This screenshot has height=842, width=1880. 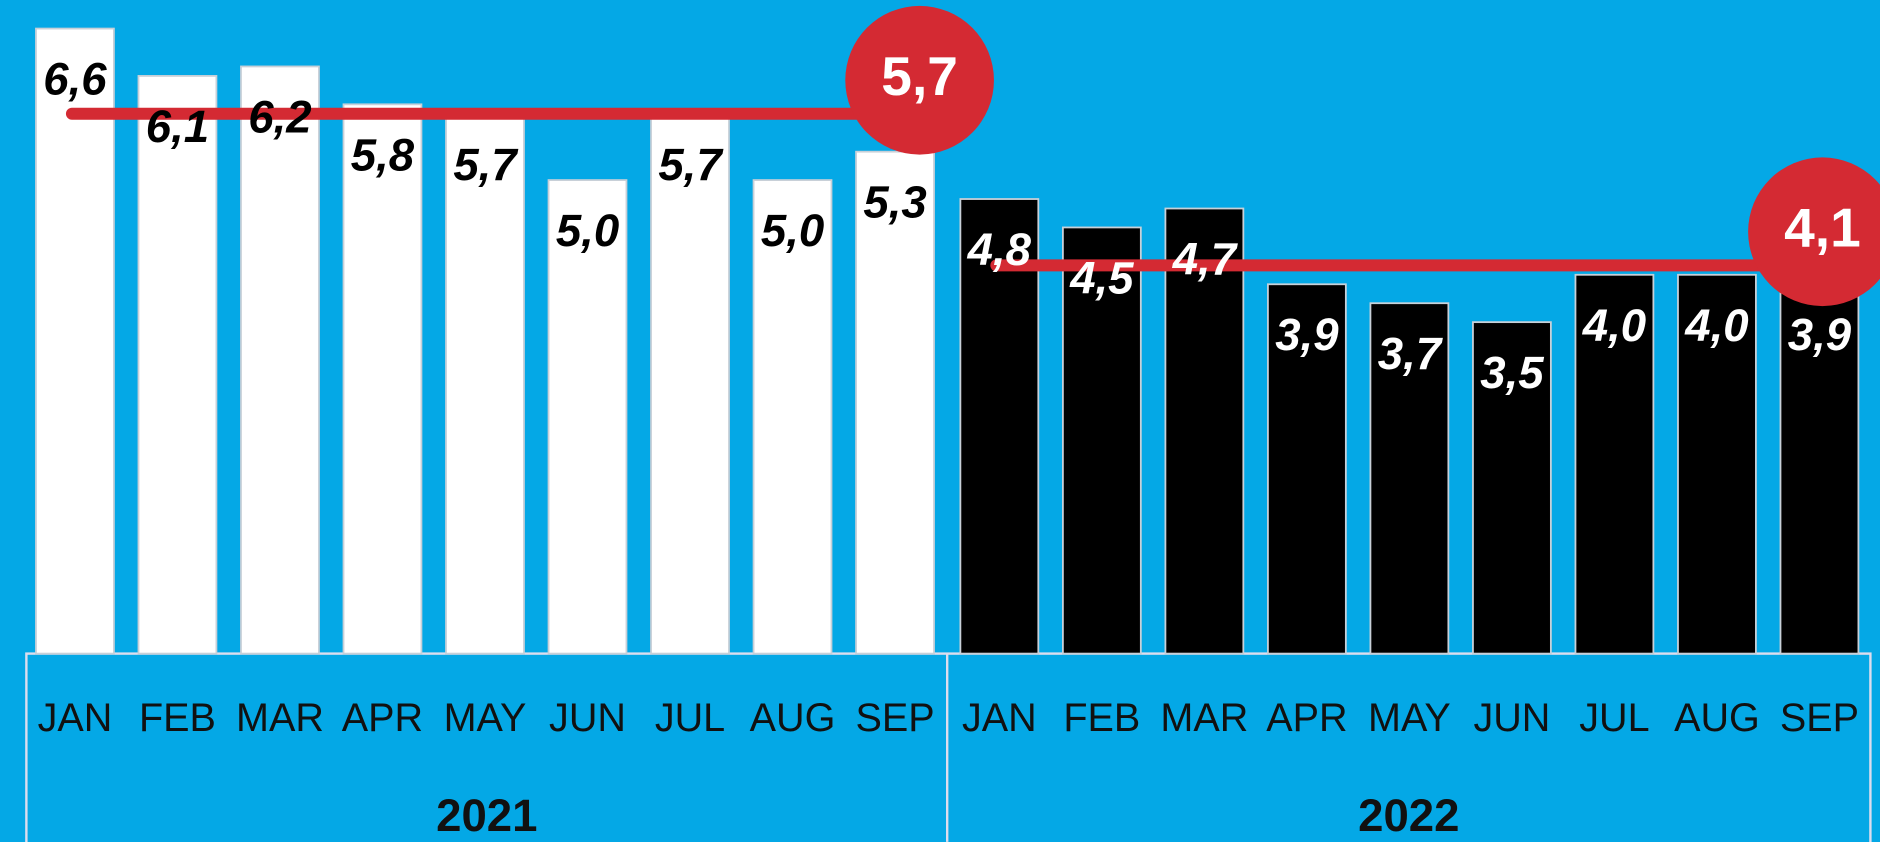 What do you see at coordinates (1408, 815) in the screenshot?
I see `legend-label: 2022` at bounding box center [1408, 815].